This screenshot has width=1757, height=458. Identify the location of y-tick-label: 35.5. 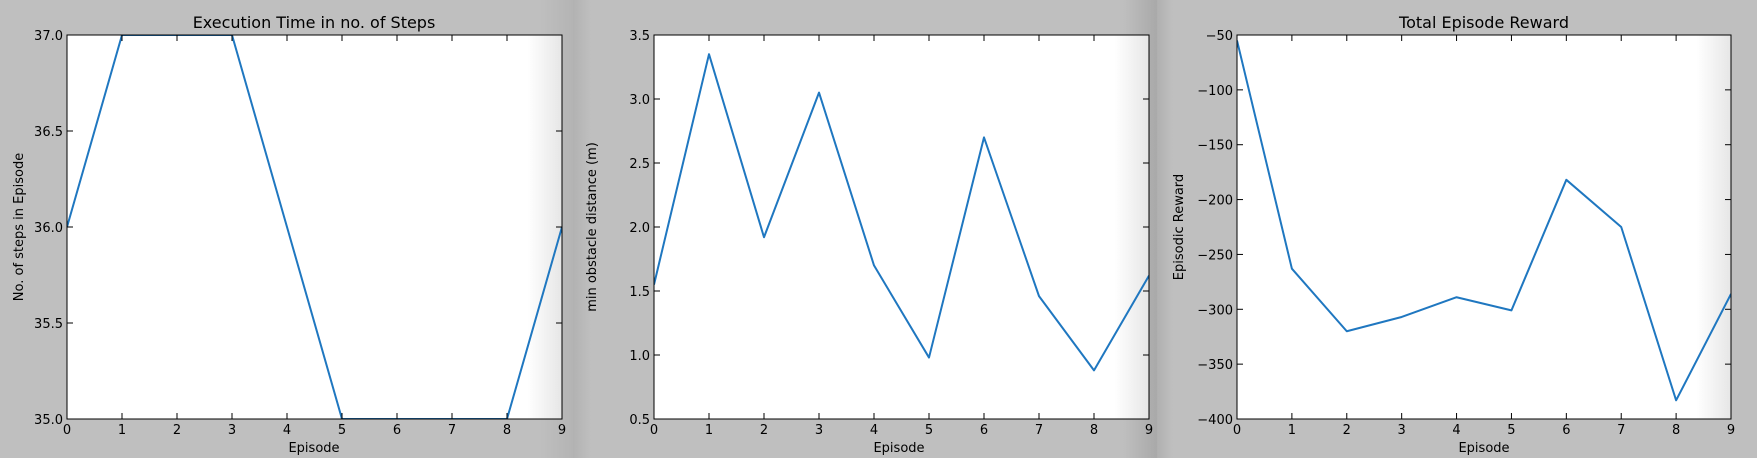
(48, 324).